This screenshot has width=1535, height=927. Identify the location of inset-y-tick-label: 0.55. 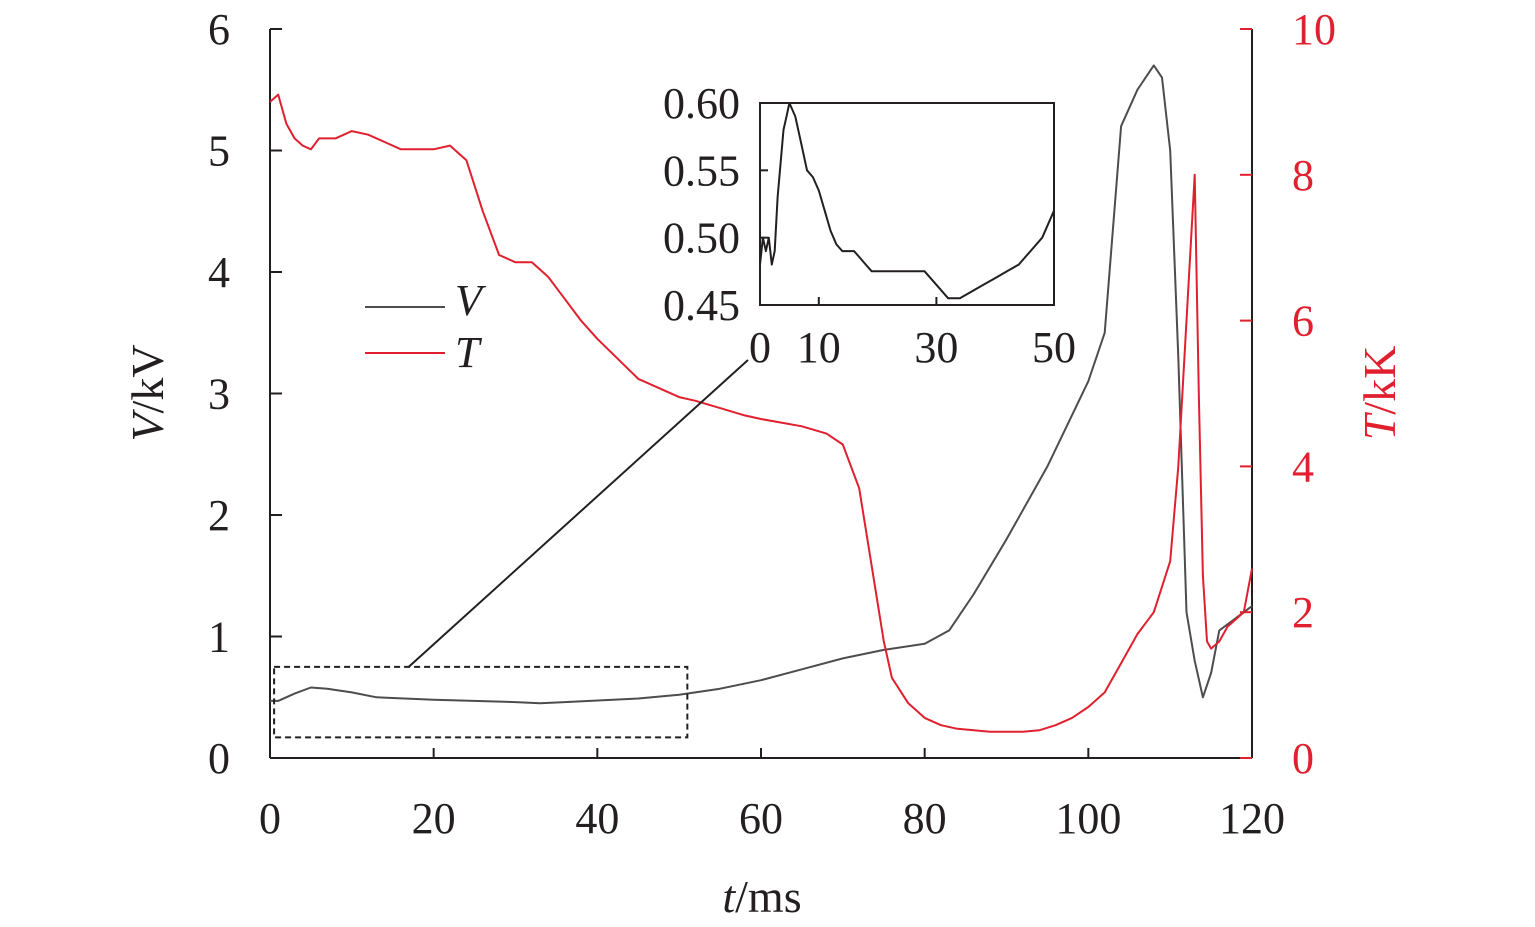
(701, 170).